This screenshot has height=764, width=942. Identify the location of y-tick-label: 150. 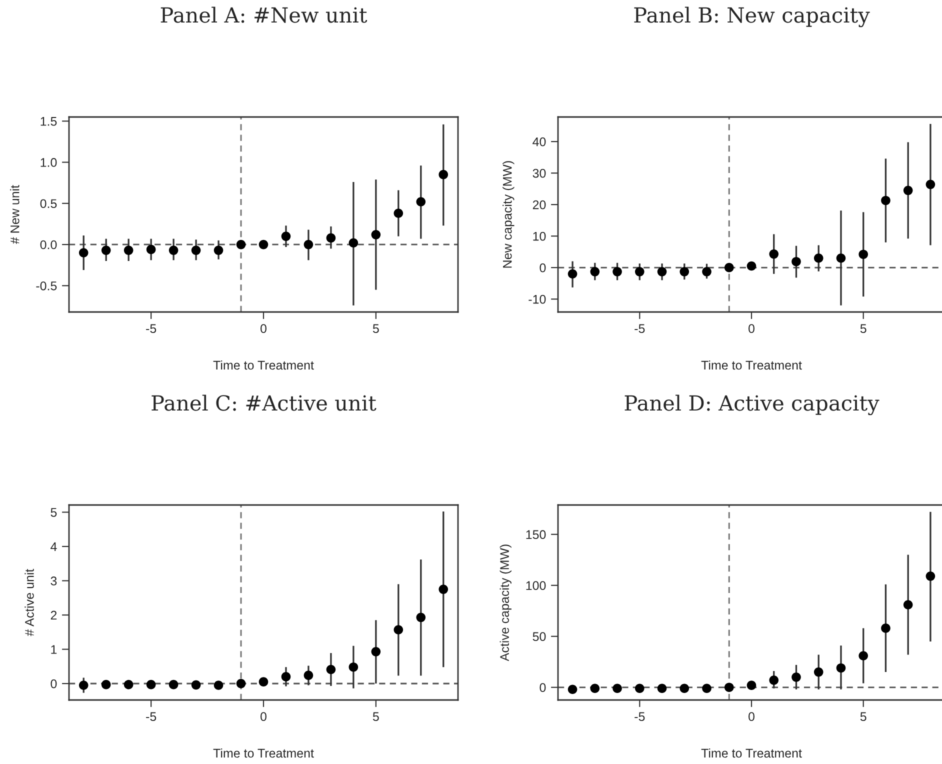
(536, 535).